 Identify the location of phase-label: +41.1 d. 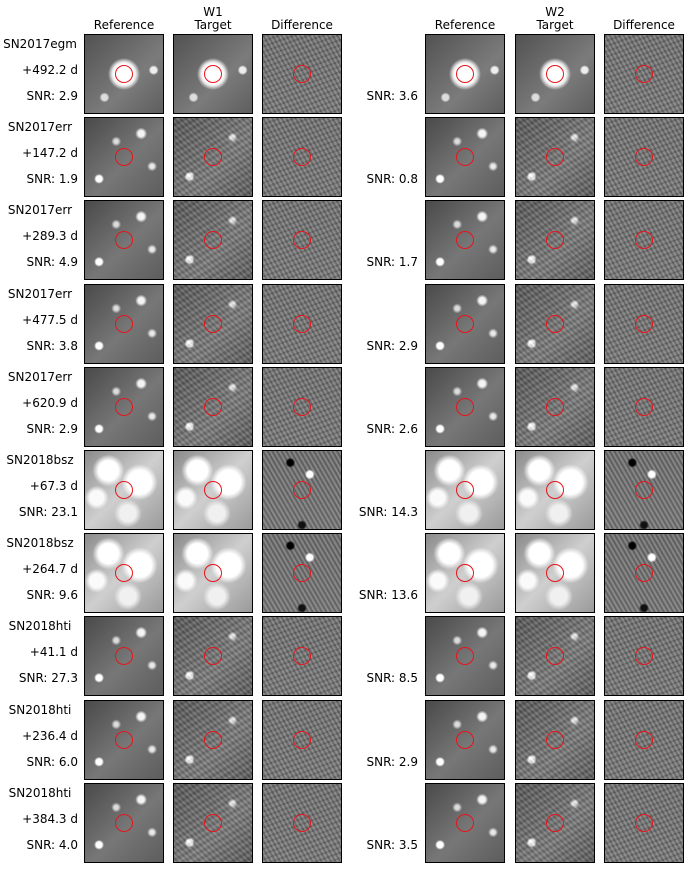
(53, 652).